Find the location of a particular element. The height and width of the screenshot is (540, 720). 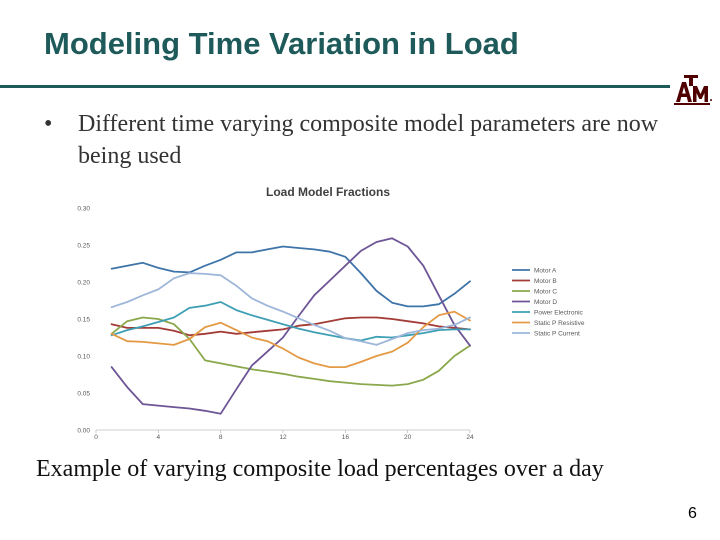

x-axis: 0 4 8 12 16 20 24 is located at coordinates (284, 434).